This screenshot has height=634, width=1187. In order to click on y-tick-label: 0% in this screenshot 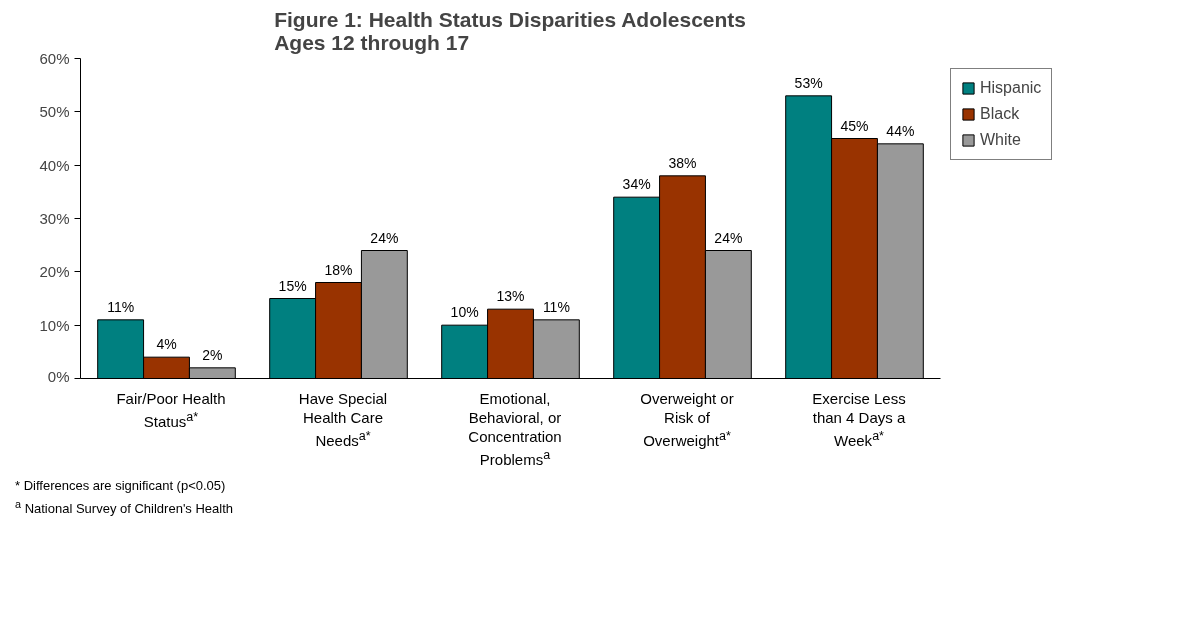, I will do `click(58, 376)`.